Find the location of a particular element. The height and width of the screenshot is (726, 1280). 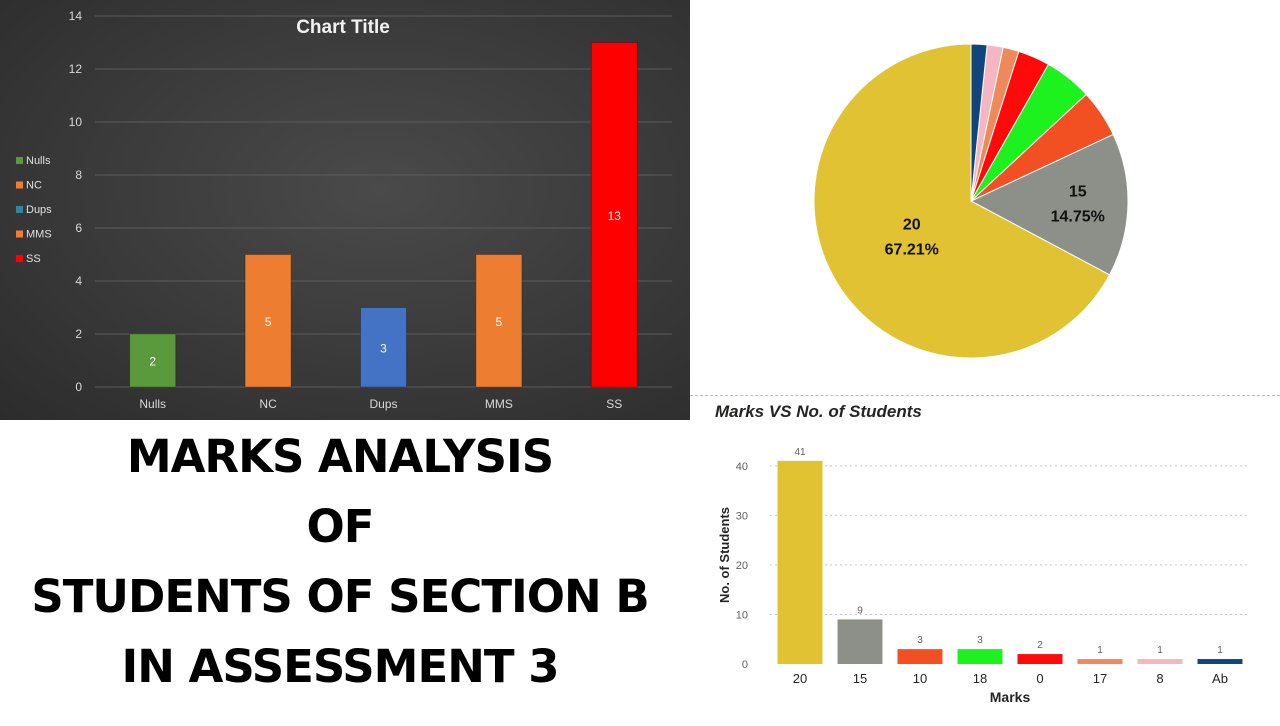

legend-label: Nulls is located at coordinates (38, 161).